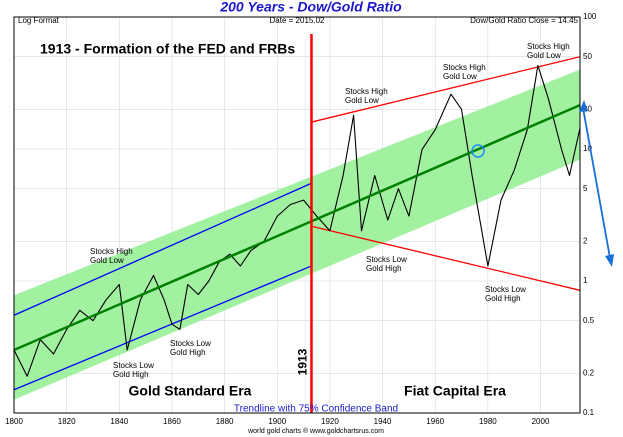 The image size is (623, 437). I want to click on x-tick-label: 1880, so click(225, 421).